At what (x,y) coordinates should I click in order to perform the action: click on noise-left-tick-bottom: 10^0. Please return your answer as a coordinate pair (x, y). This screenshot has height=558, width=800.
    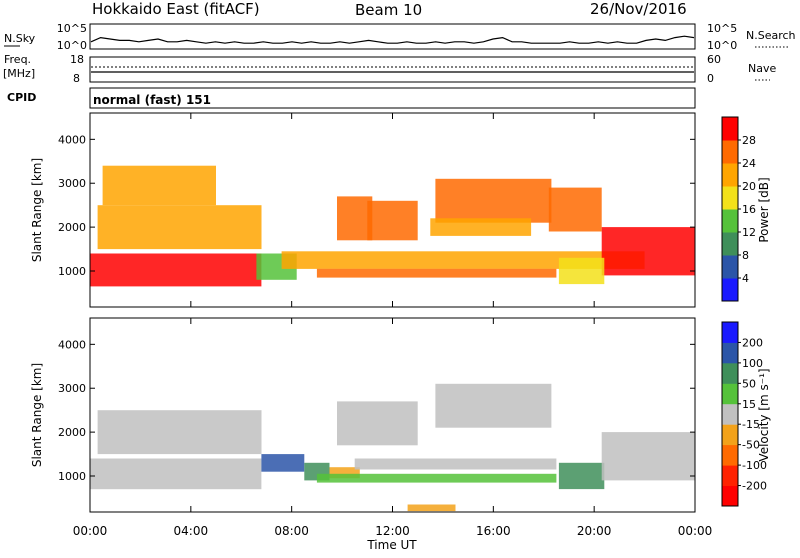
    Looking at the image, I should click on (72, 45).